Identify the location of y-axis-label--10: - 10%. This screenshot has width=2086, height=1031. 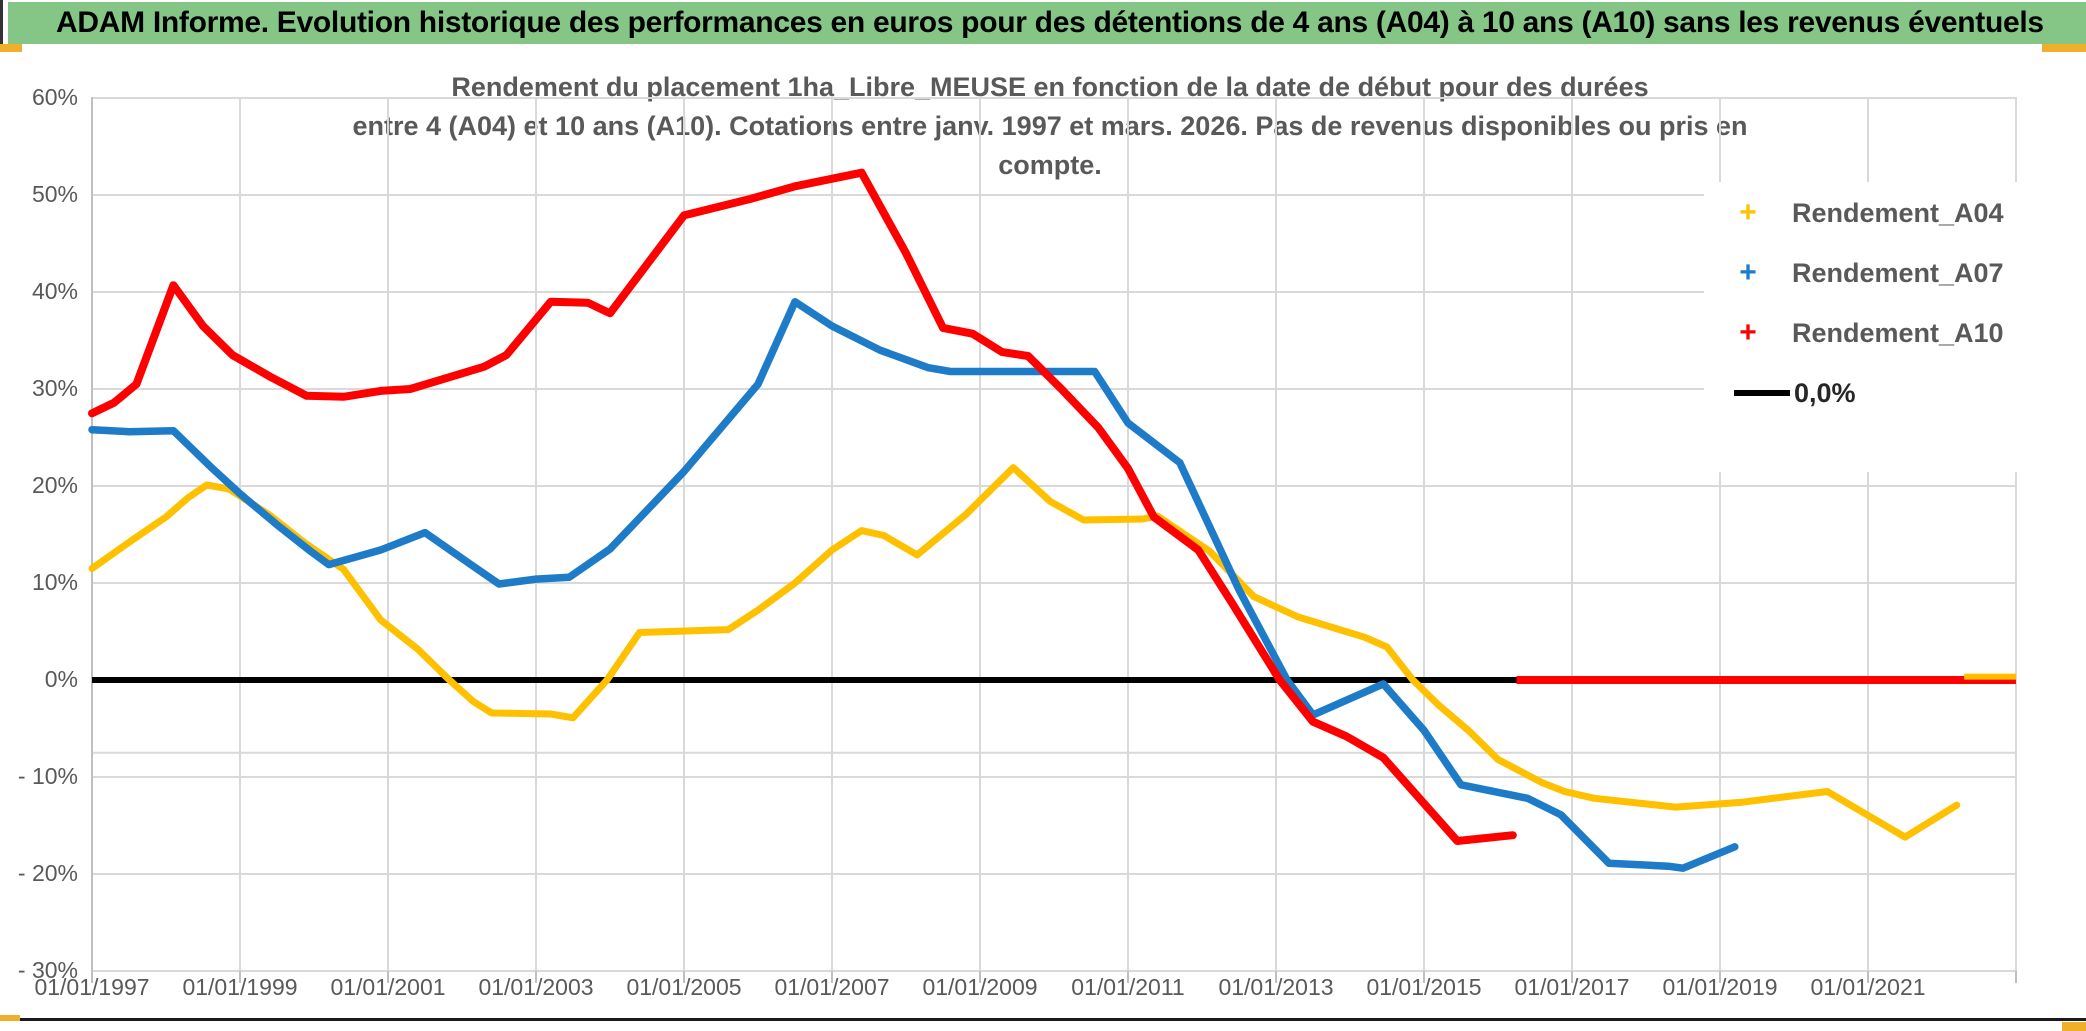
(47, 776).